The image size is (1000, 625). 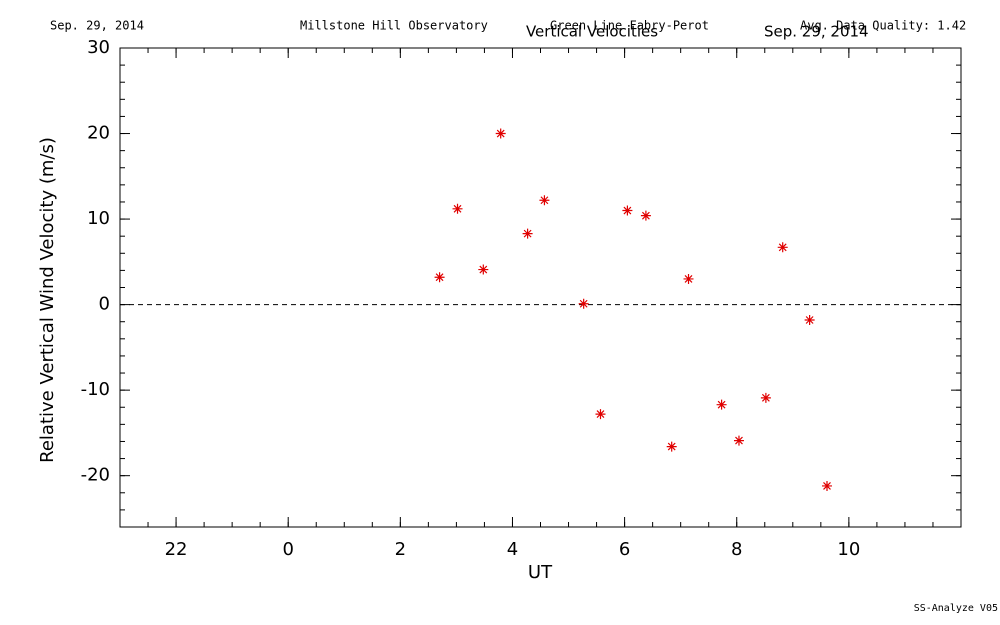 I want to click on date-right: Sep. 29, 2014, so click(x=816, y=32).